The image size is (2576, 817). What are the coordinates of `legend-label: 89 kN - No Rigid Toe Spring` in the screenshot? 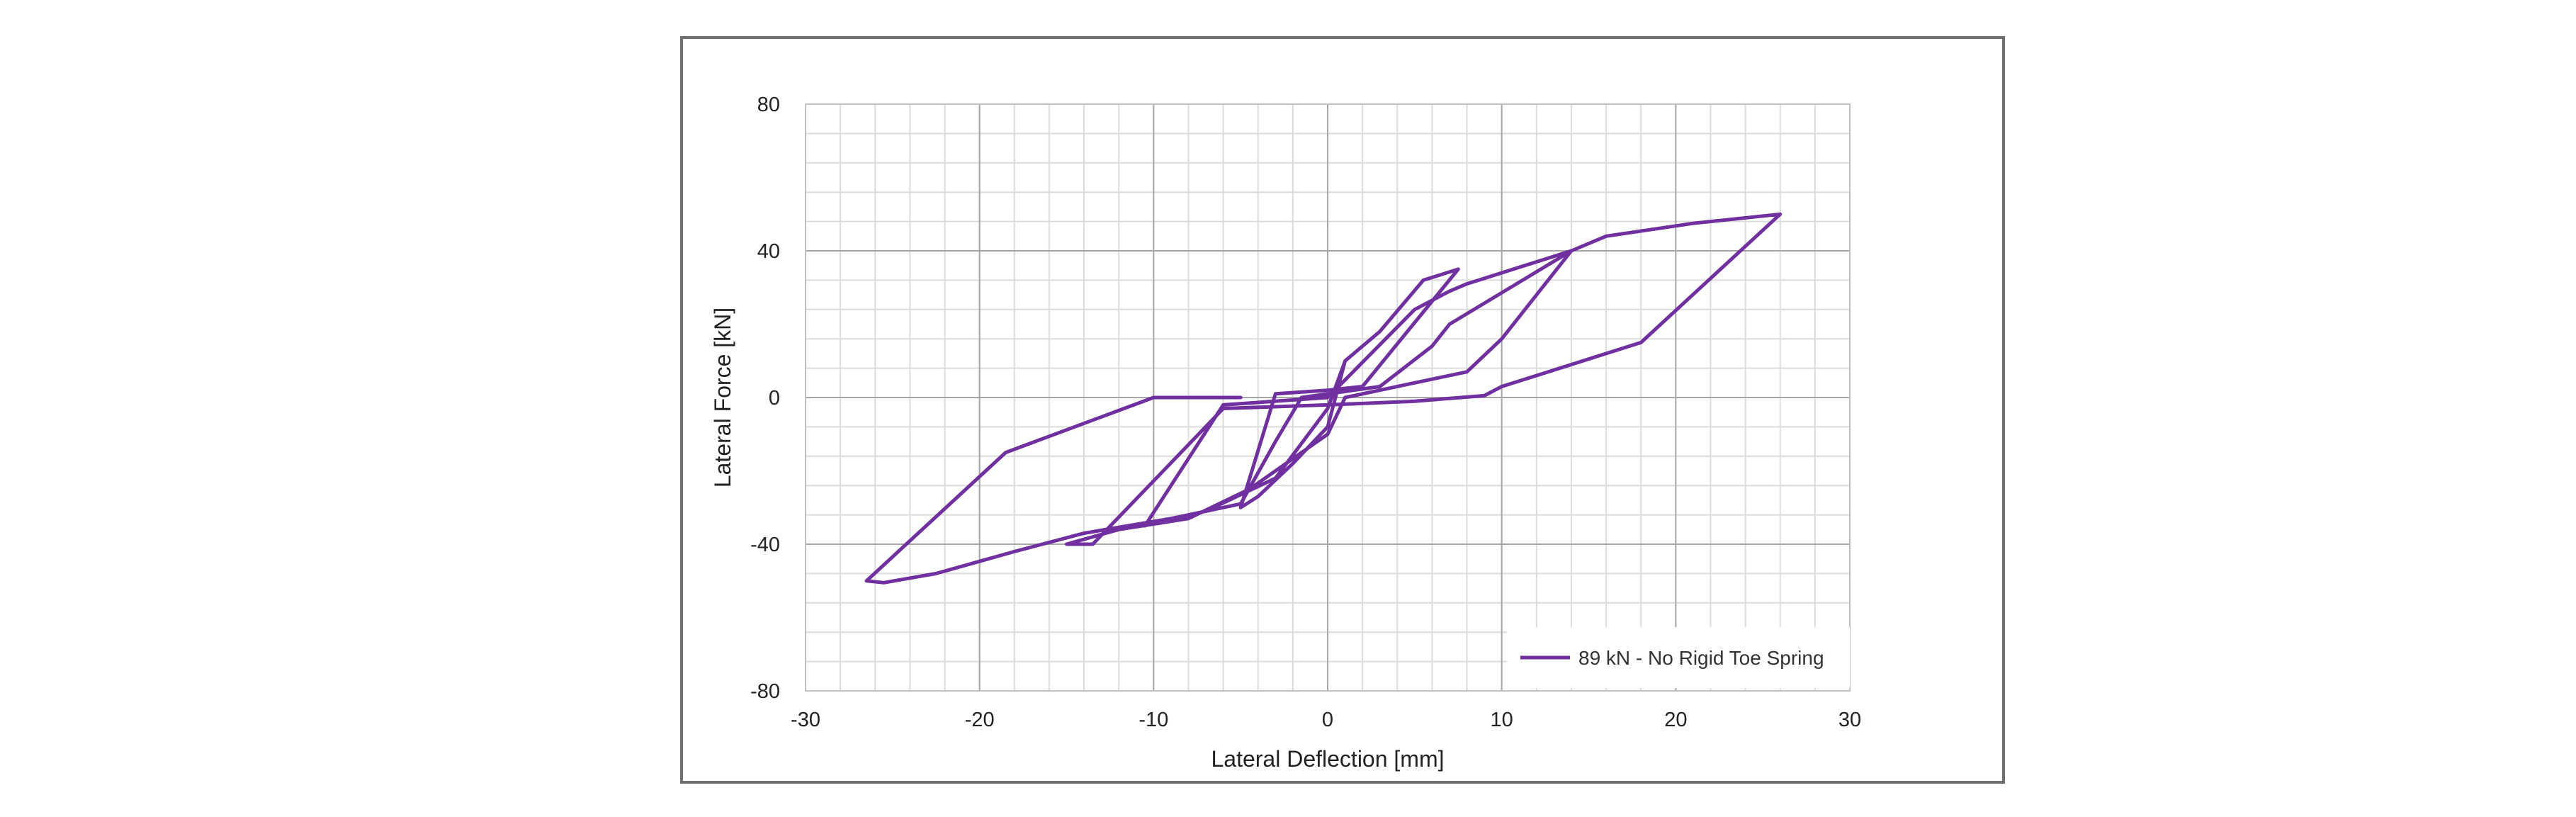 It's located at (1701, 658).